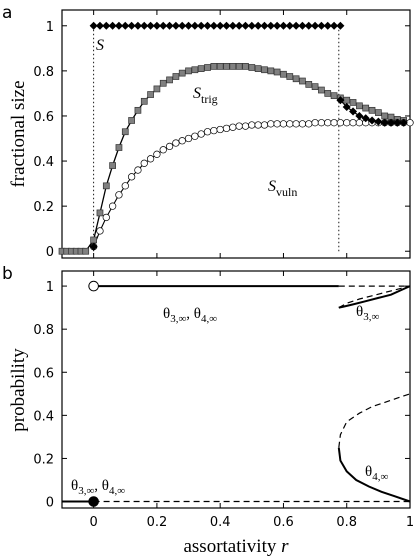 Image resolution: width=415 pixels, height=560 pixels. I want to click on panel-a-ytick-label: 0.2, so click(43, 207).